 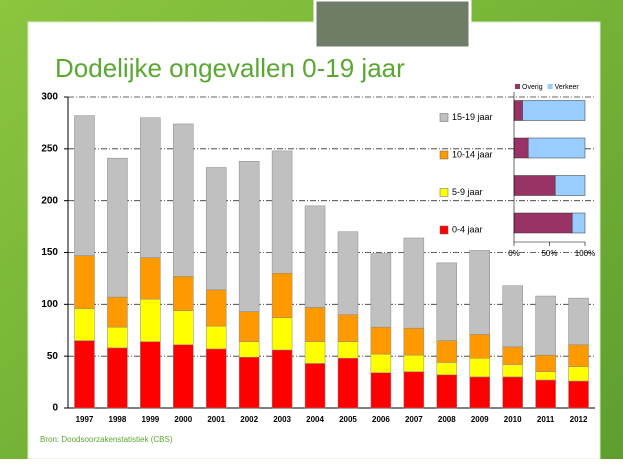 What do you see at coordinates (414, 419) in the screenshot?
I see `x-tick-label: 2007` at bounding box center [414, 419].